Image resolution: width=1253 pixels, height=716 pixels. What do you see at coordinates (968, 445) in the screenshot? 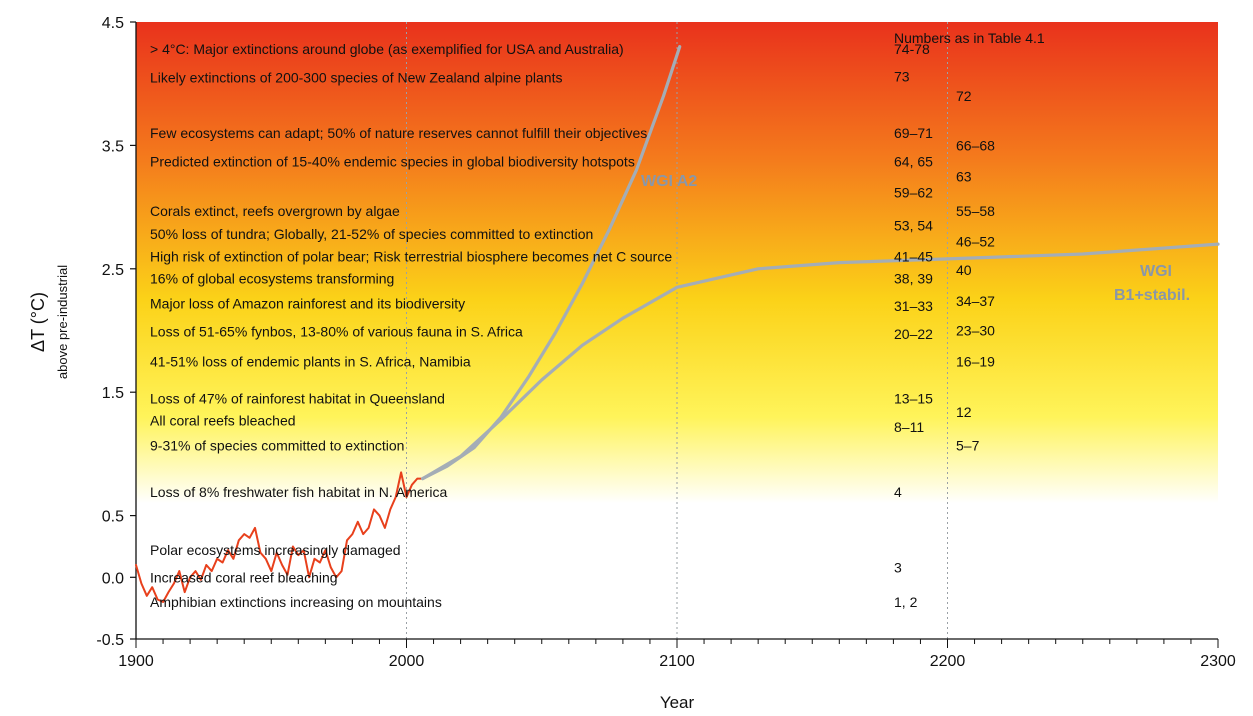
I see `table-ref-number: 5–7` at bounding box center [968, 445].